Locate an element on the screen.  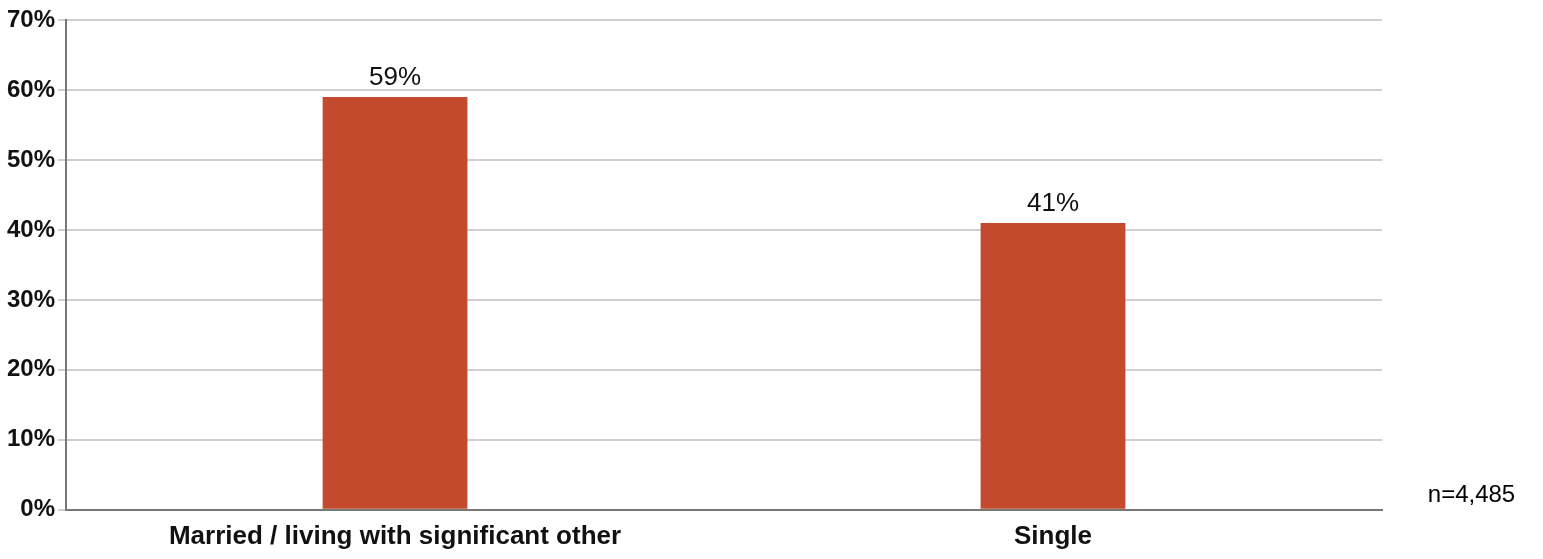
x-tick-label: Married / living with significant other is located at coordinates (395, 534).